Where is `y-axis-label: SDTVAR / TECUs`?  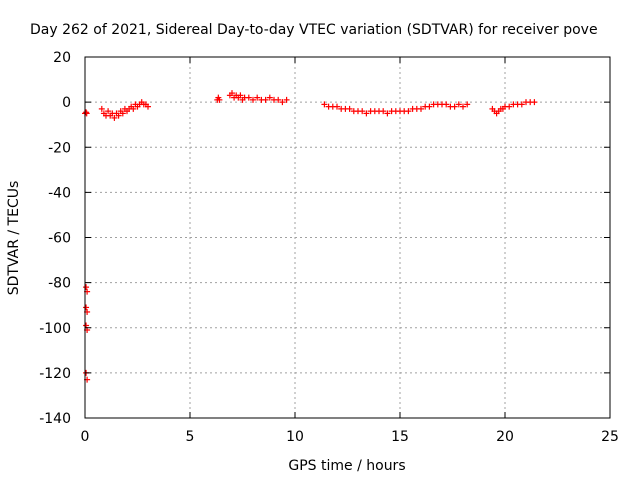 y-axis-label: SDTVAR / TECUs is located at coordinates (14, 238).